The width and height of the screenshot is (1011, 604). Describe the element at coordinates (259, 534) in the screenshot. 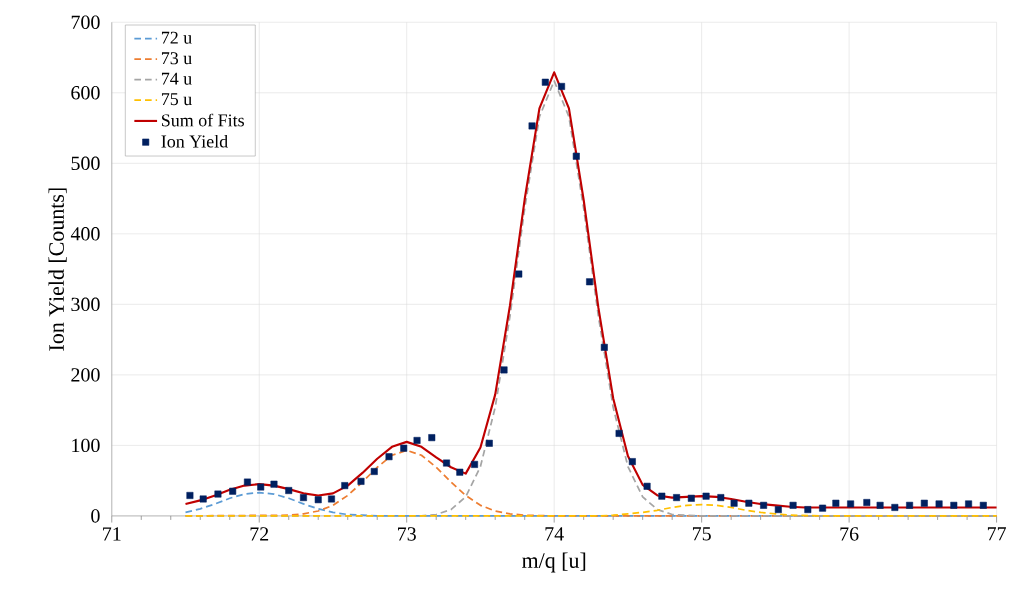

I see `x-tick-label: 72` at that location.